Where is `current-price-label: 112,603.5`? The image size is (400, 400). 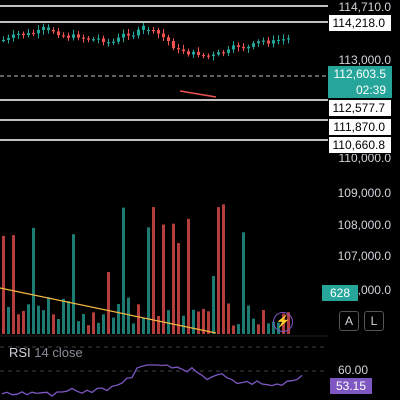
current-price-label: 112,603.5 is located at coordinates (360, 74).